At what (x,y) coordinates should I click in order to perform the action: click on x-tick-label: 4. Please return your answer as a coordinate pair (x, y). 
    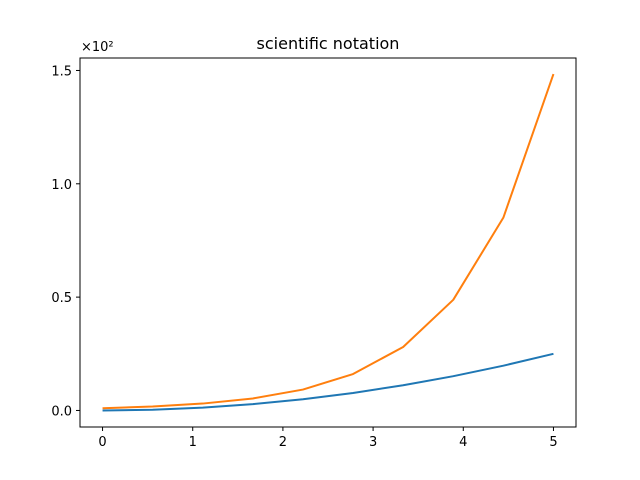
    Looking at the image, I should click on (463, 442).